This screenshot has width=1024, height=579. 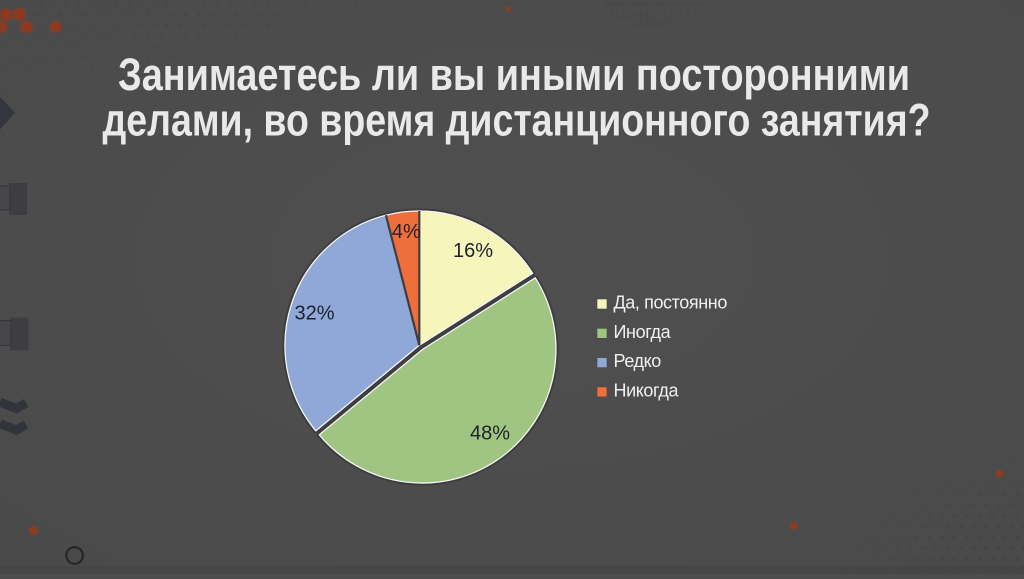 I want to click on svg-text:делами, во время дистанционног: делами, во время дистанционного занятия?, so click(x=517, y=119).